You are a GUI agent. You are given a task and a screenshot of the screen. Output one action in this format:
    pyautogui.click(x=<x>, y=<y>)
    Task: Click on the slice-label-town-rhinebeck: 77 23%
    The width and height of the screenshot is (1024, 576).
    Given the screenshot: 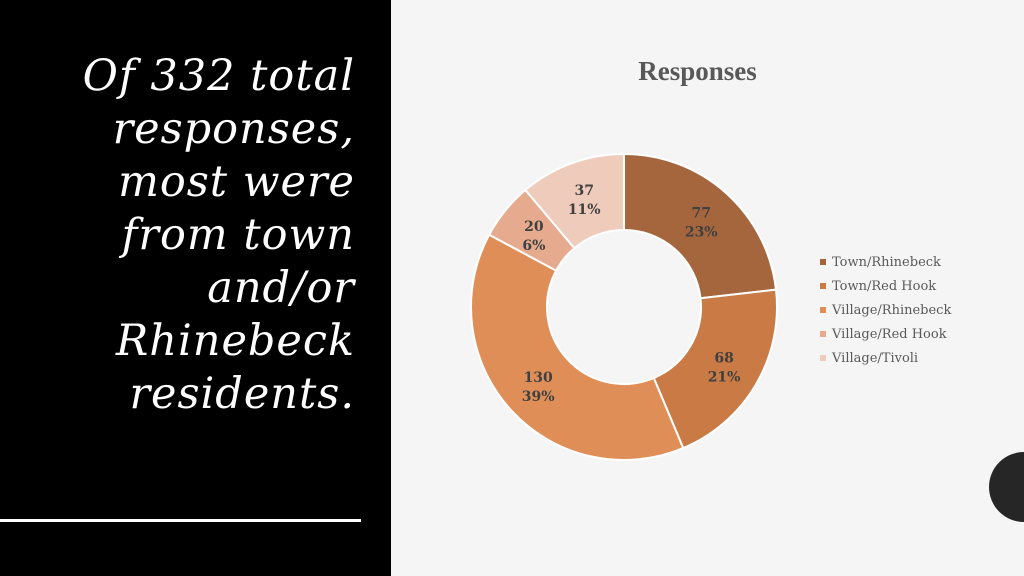 What is the action you would take?
    pyautogui.click(x=701, y=222)
    